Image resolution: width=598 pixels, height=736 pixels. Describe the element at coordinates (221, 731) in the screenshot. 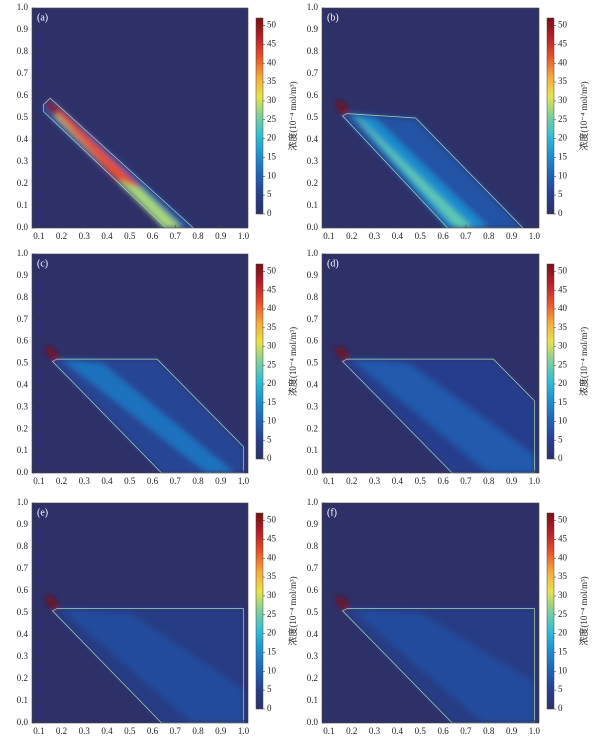

I see `x-tick-label: 0.9` at that location.